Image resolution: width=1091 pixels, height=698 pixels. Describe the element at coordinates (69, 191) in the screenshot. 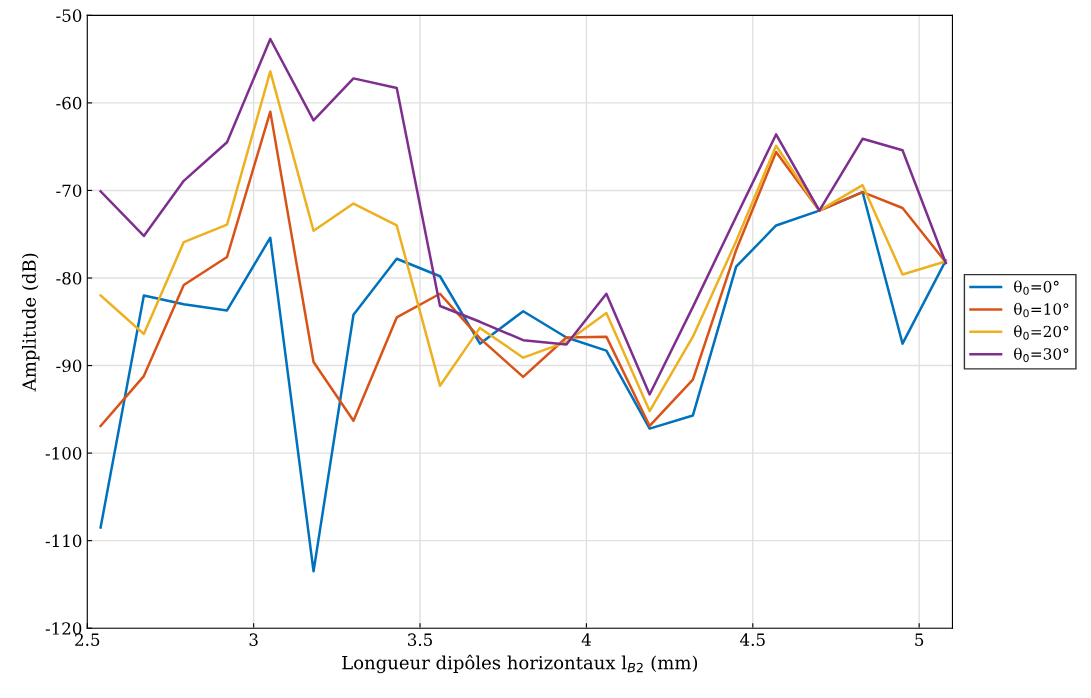

I see `y-tick-label: -70` at that location.